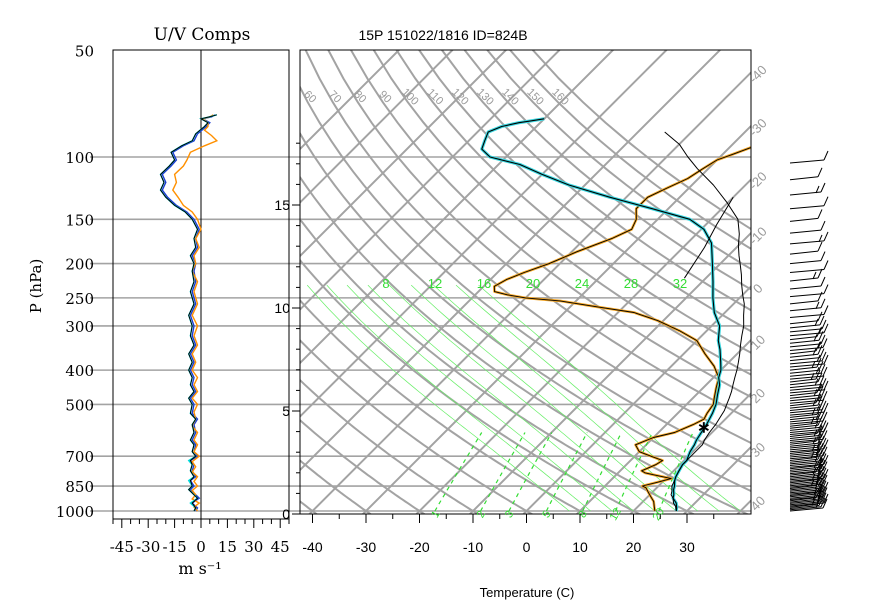  Describe the element at coordinates (509, 96) in the screenshot. I see `theta-label: 140` at that location.